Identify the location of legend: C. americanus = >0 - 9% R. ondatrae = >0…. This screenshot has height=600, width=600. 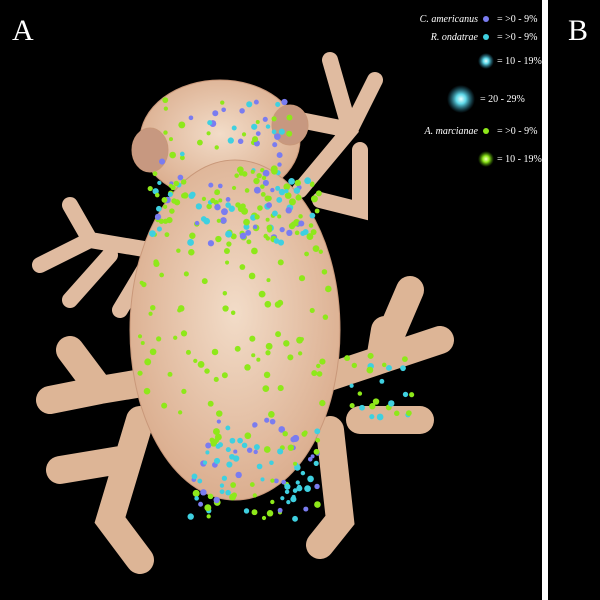
(481, 90).